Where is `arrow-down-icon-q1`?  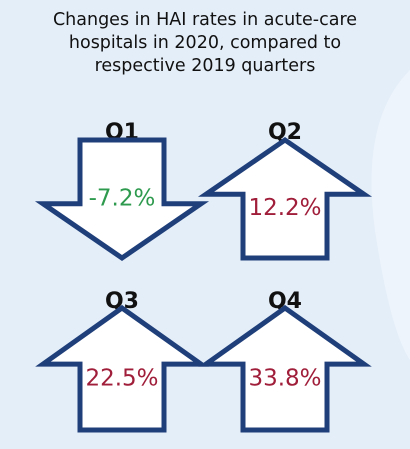
arrow-down-icon-q1 is located at coordinates (122, 199).